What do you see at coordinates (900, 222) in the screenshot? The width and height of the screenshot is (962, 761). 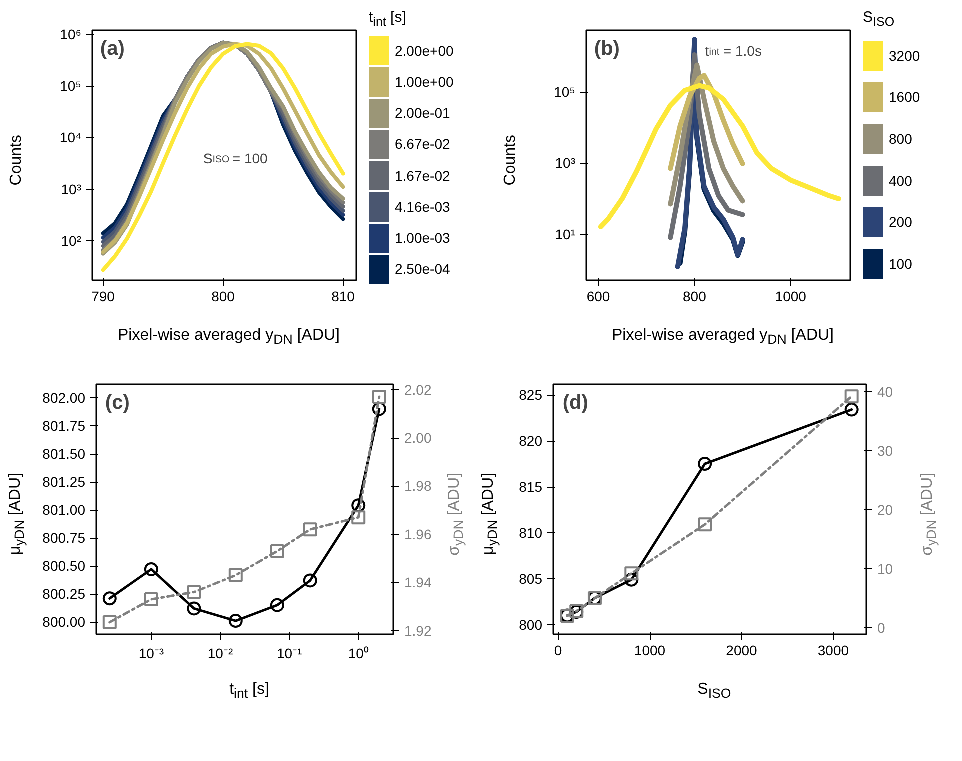 I see `legend-label: 200` at bounding box center [900, 222].